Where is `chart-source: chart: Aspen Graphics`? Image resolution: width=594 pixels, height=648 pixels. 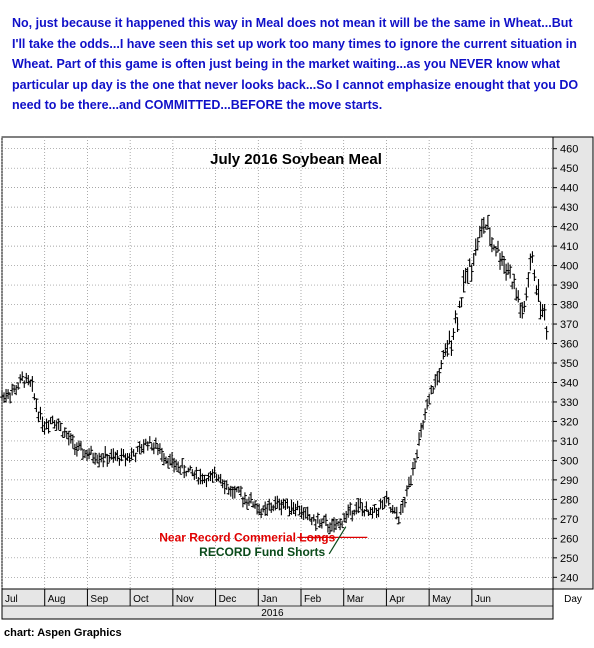 chart-source: chart: Aspen Graphics is located at coordinates (63, 633).